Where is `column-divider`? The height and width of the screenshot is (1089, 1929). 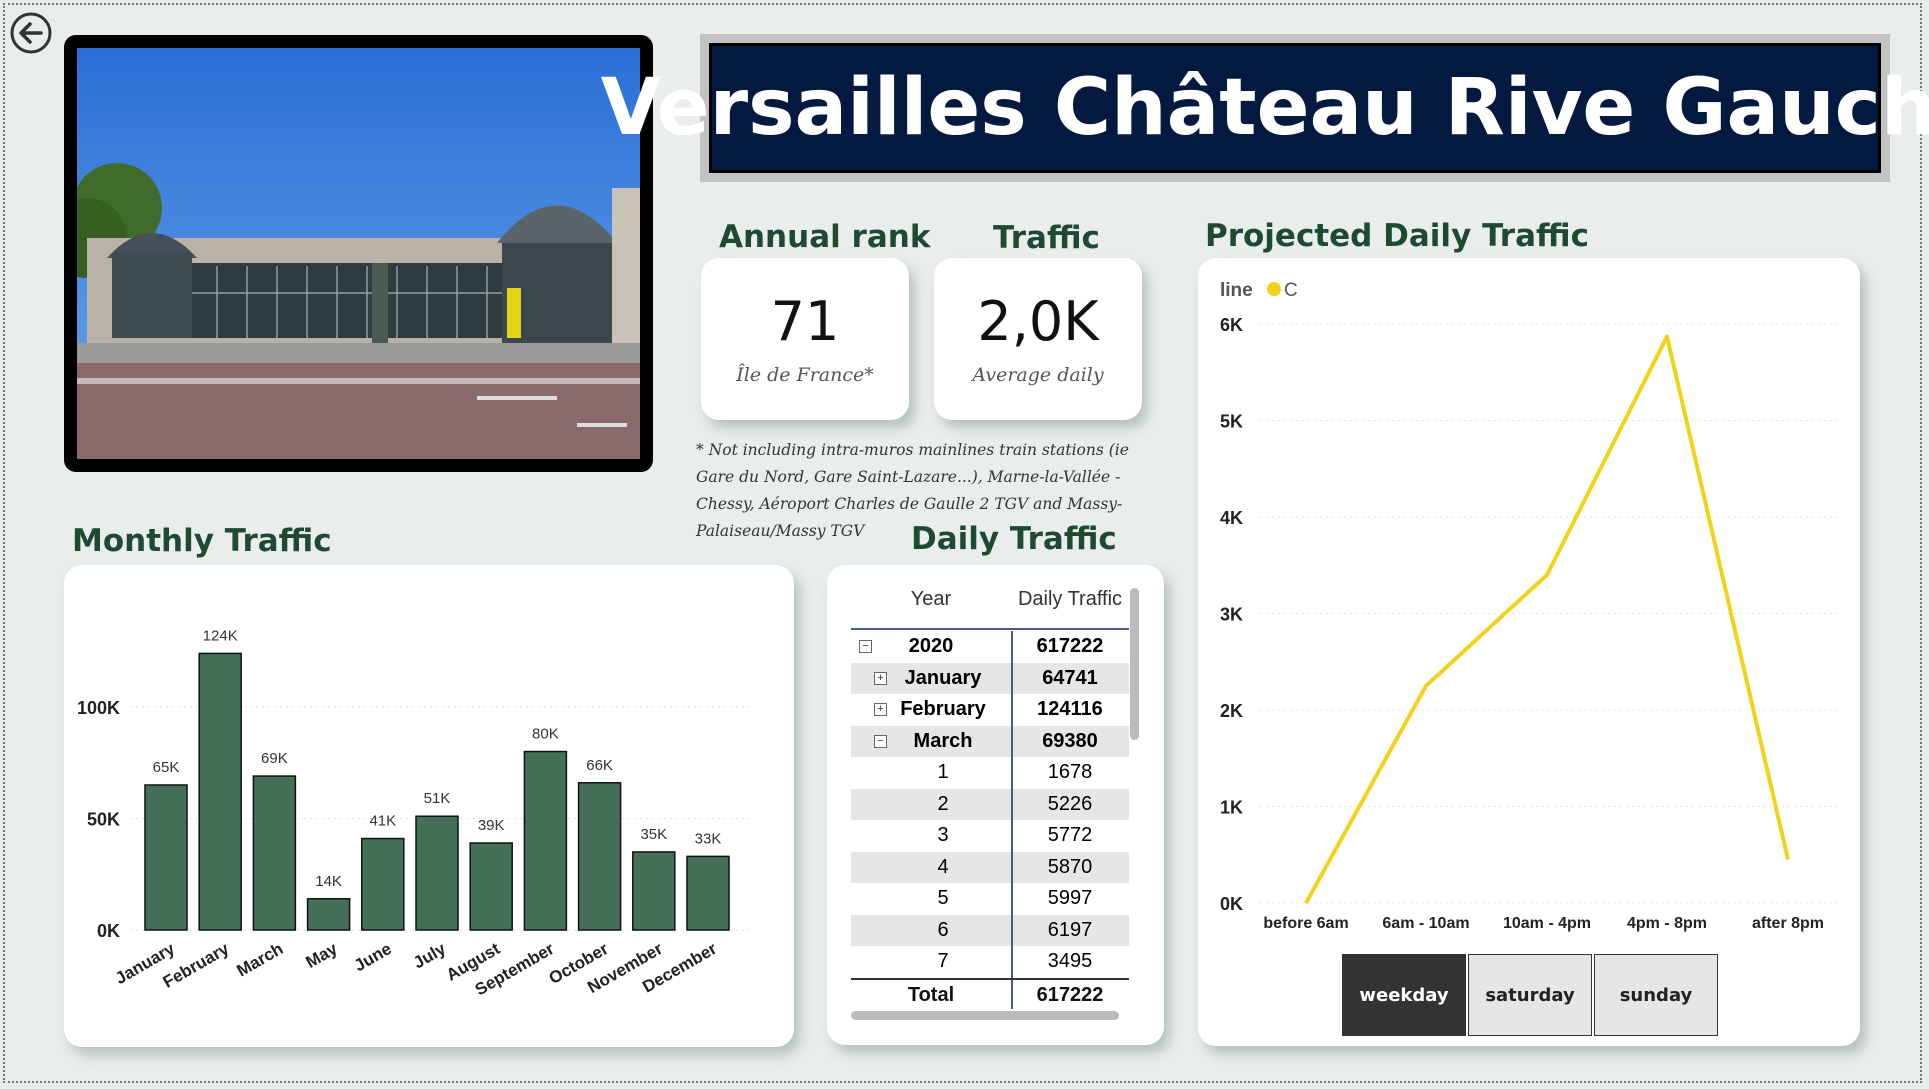
column-divider is located at coordinates (1012, 820).